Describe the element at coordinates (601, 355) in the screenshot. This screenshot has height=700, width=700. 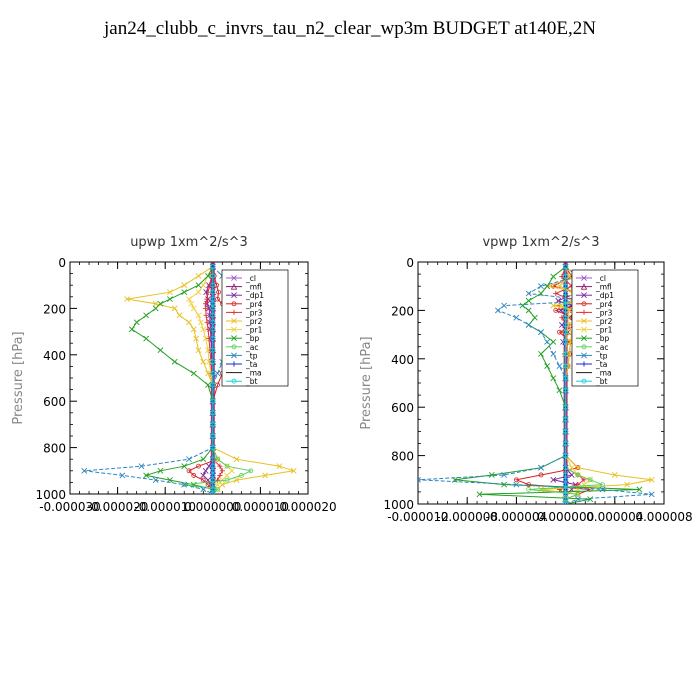
I see `legend-label: _tp` at that location.